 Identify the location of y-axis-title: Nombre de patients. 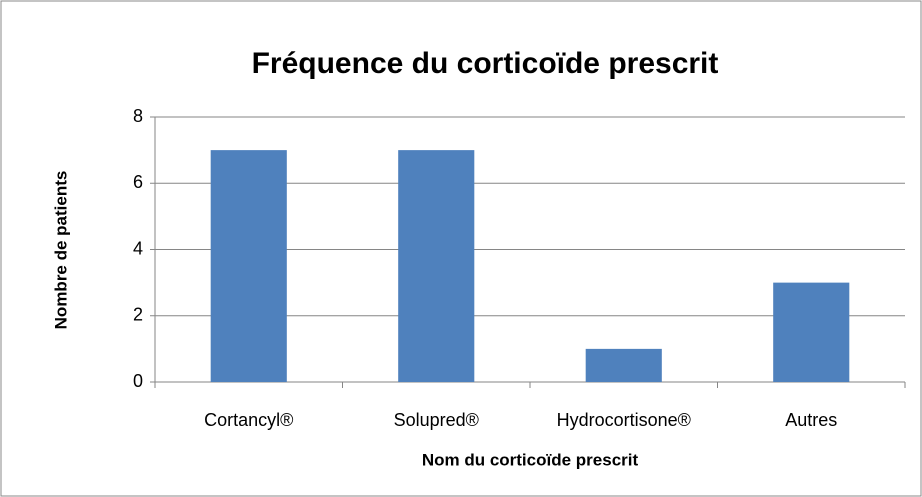
(60, 250).